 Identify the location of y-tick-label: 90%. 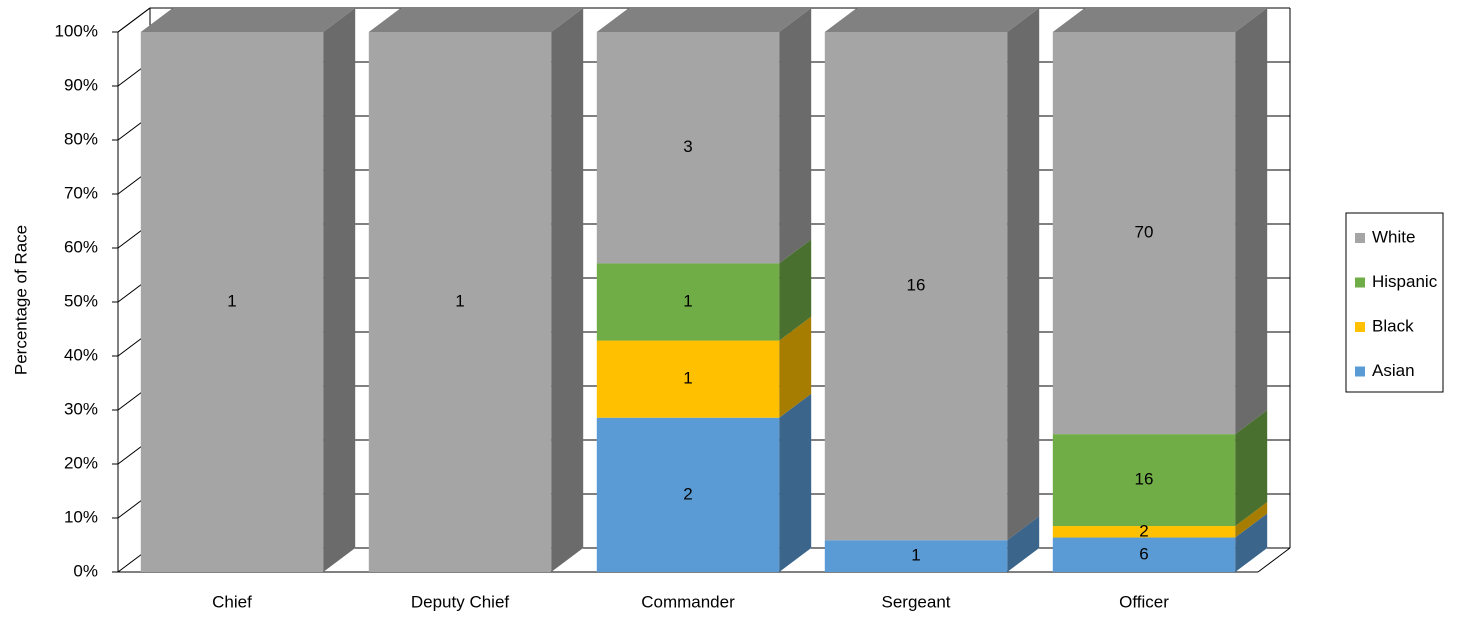
(81, 84).